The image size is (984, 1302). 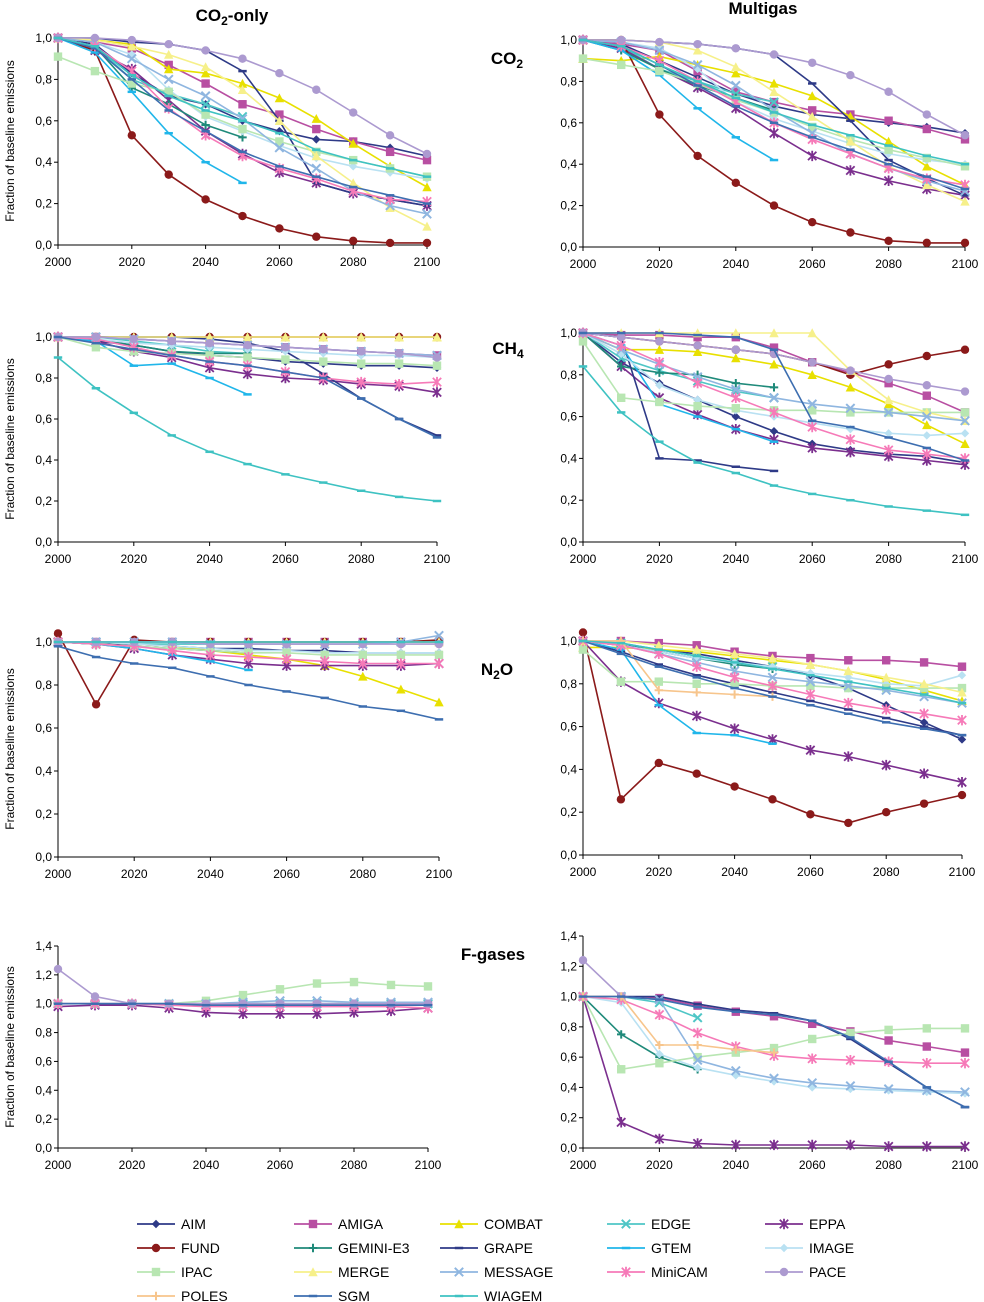 What do you see at coordinates (496, 675) in the screenshot?
I see `label-sub: 2` at bounding box center [496, 675].